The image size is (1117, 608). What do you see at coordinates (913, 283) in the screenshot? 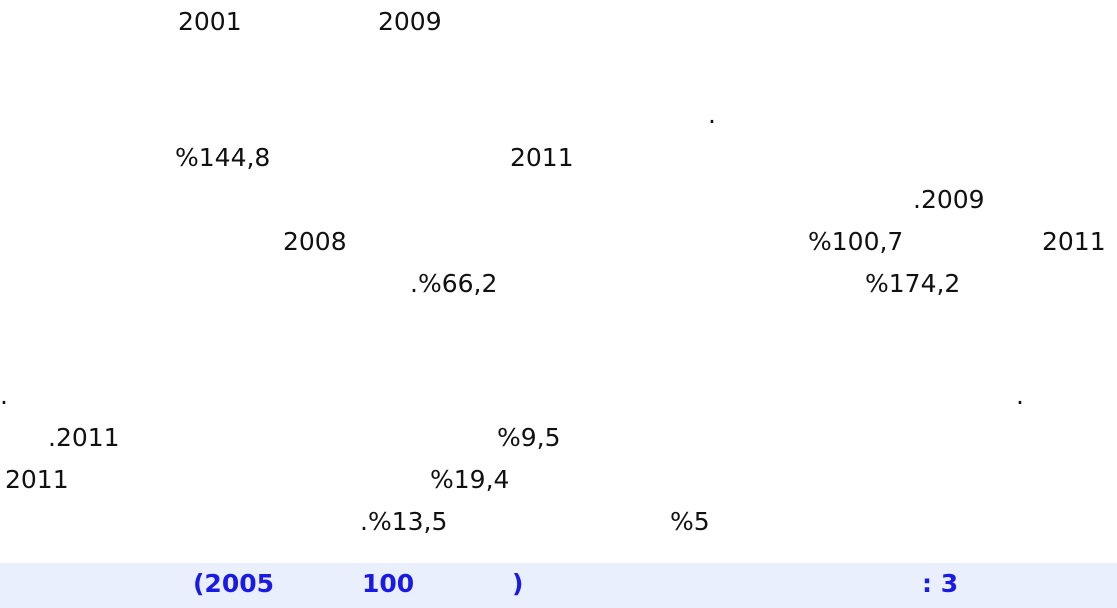
I see `text-fragment: %174,2` at bounding box center [913, 283].